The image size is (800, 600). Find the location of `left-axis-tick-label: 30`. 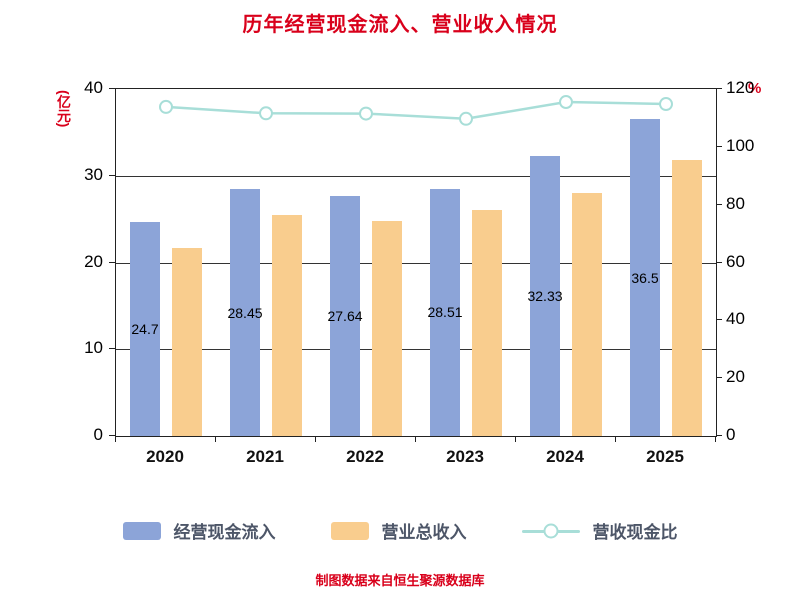

left-axis-tick-label: 30 is located at coordinates (93, 174).